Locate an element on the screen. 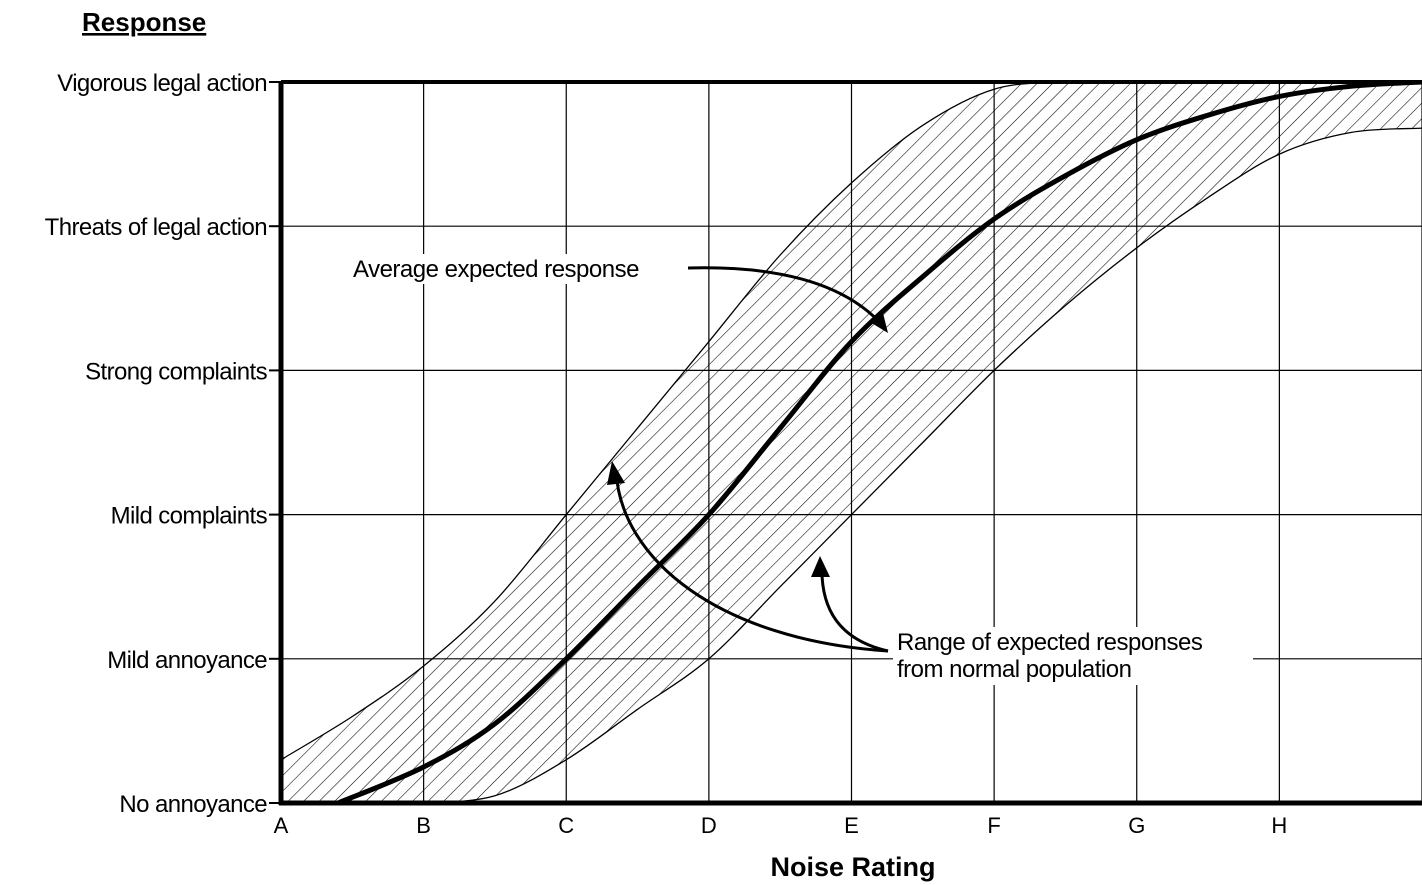 Image resolution: width=1422 pixels, height=885 pixels. x-tick-label: E is located at coordinates (851, 825).